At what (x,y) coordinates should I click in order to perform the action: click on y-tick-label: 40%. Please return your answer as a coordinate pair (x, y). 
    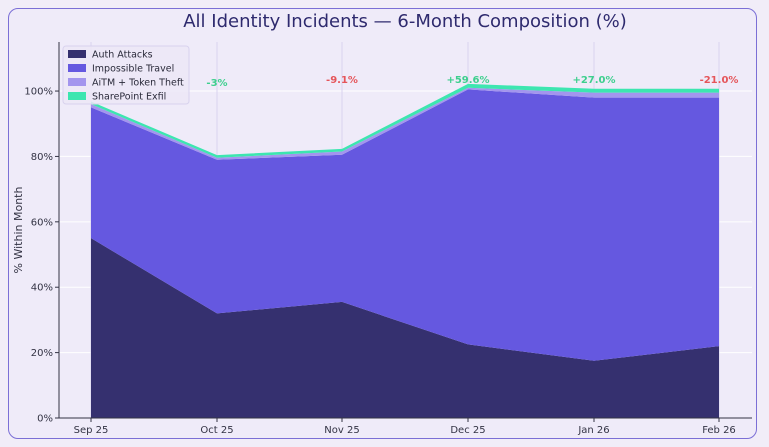
    Looking at the image, I should click on (42, 288).